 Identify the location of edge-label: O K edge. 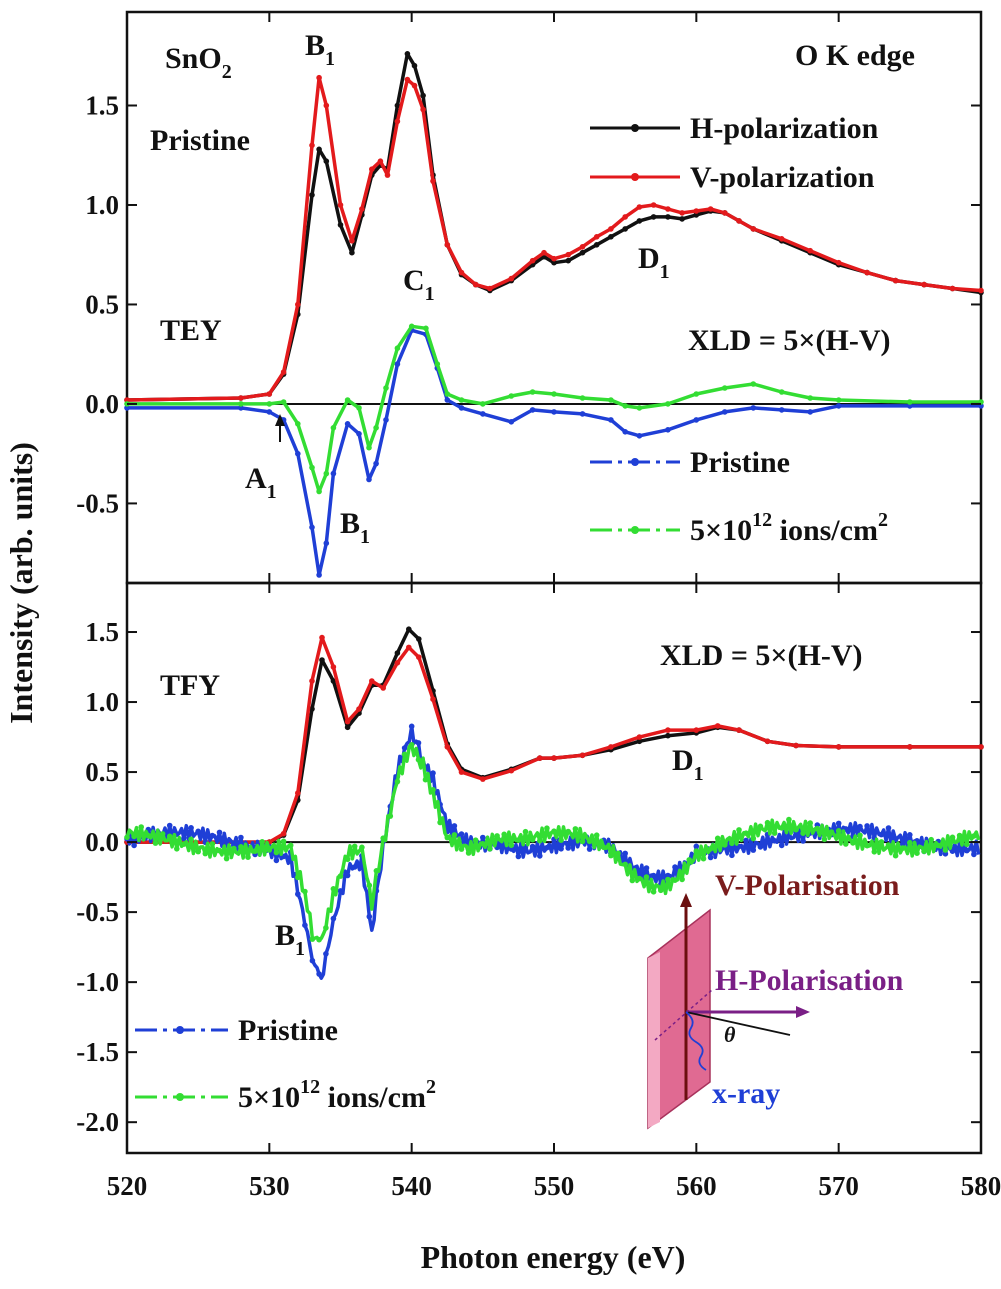
(855, 55).